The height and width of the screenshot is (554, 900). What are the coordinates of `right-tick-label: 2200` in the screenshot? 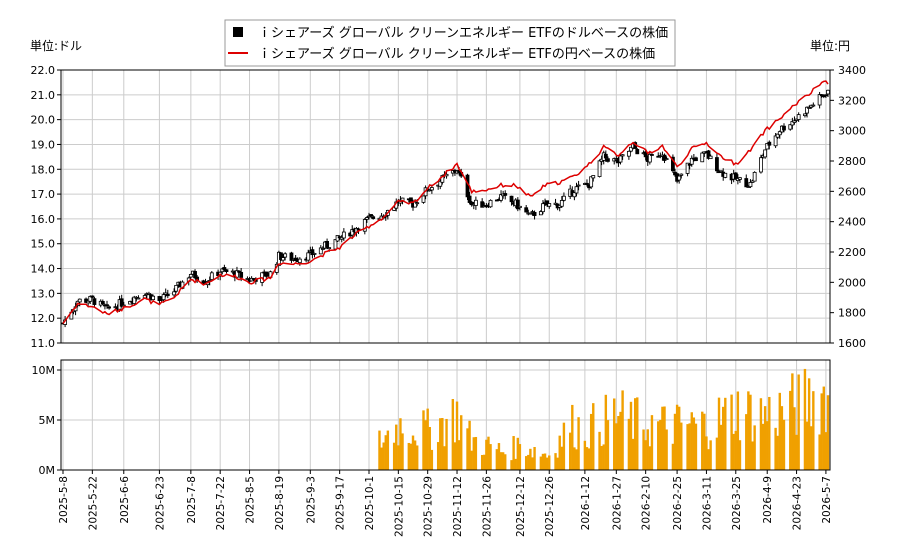 It's located at (852, 252).